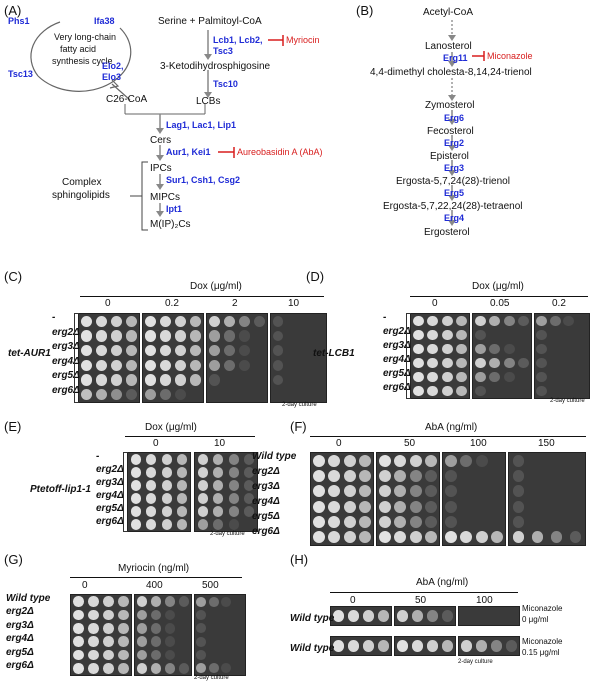  What do you see at coordinates (110, 495) in the screenshot?
I see `panel-e-strain-3: erg4Δ` at bounding box center [110, 495].